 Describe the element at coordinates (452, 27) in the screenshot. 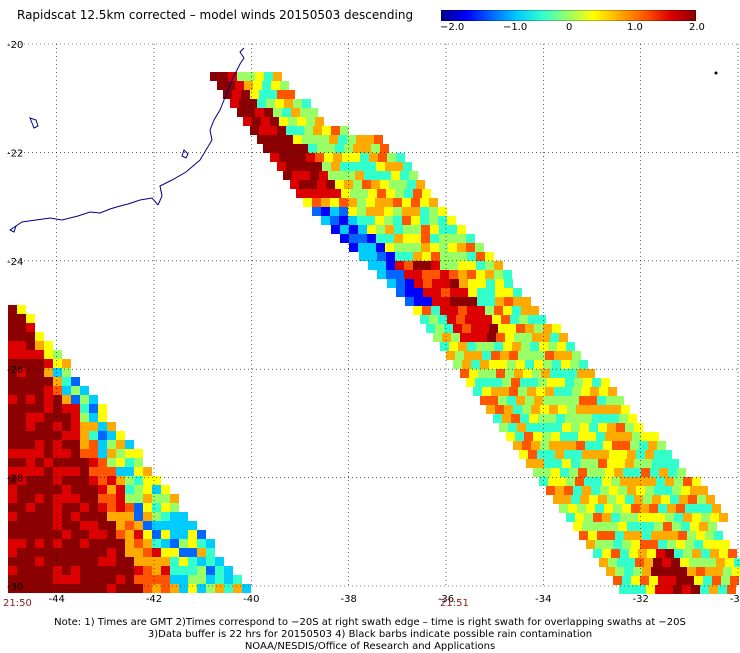

I see `colorbar-label-min: −2.0` at that location.